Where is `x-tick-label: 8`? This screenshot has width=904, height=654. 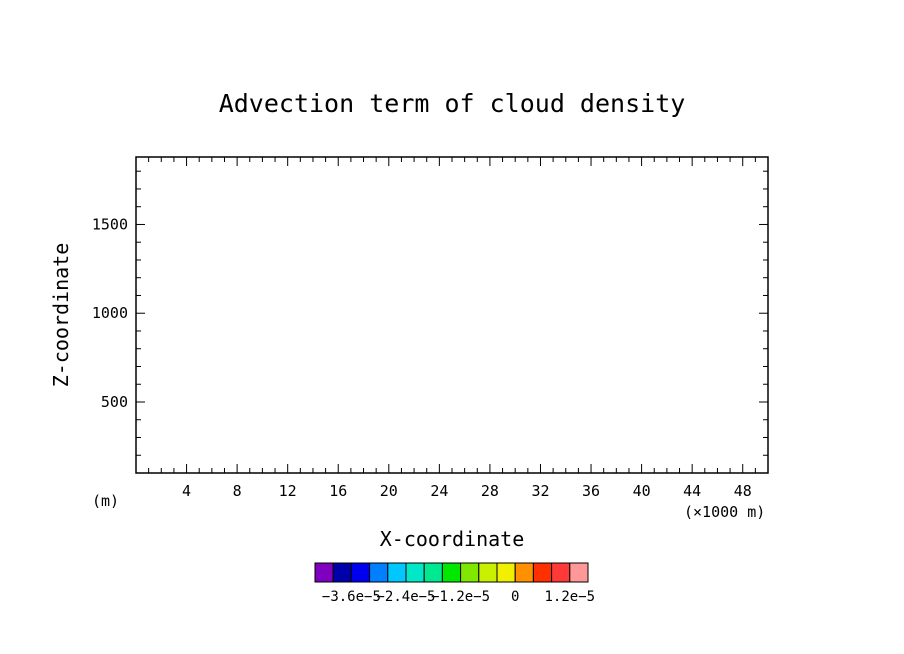
x-tick-label: 8 is located at coordinates (237, 491).